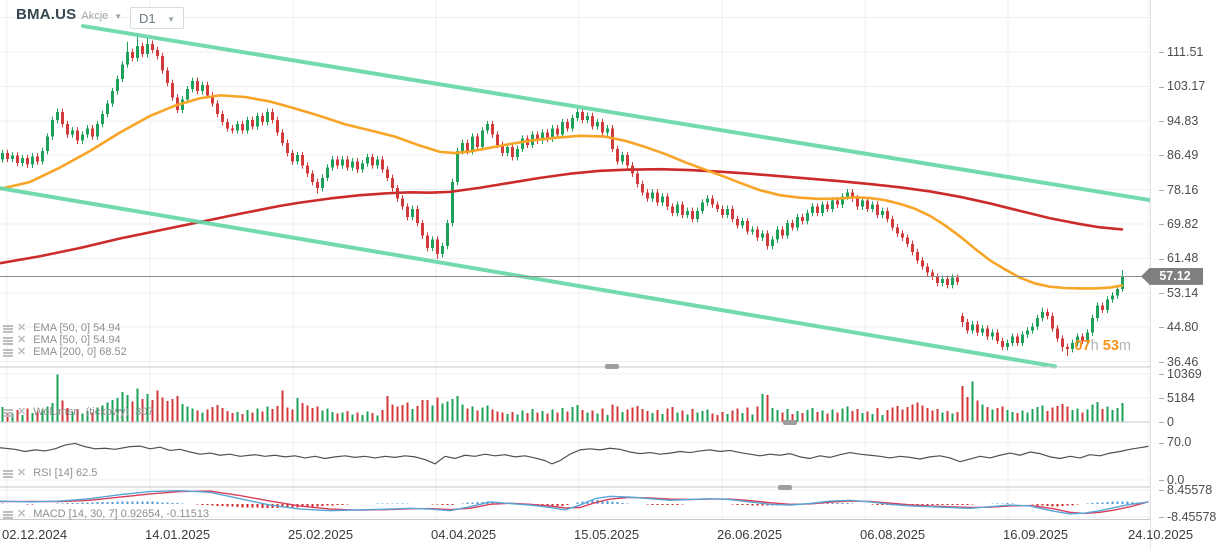 The width and height of the screenshot is (1219, 549). What do you see at coordinates (1178, 224) in the screenshot?
I see `price-axis-label: 69.82` at bounding box center [1178, 224].